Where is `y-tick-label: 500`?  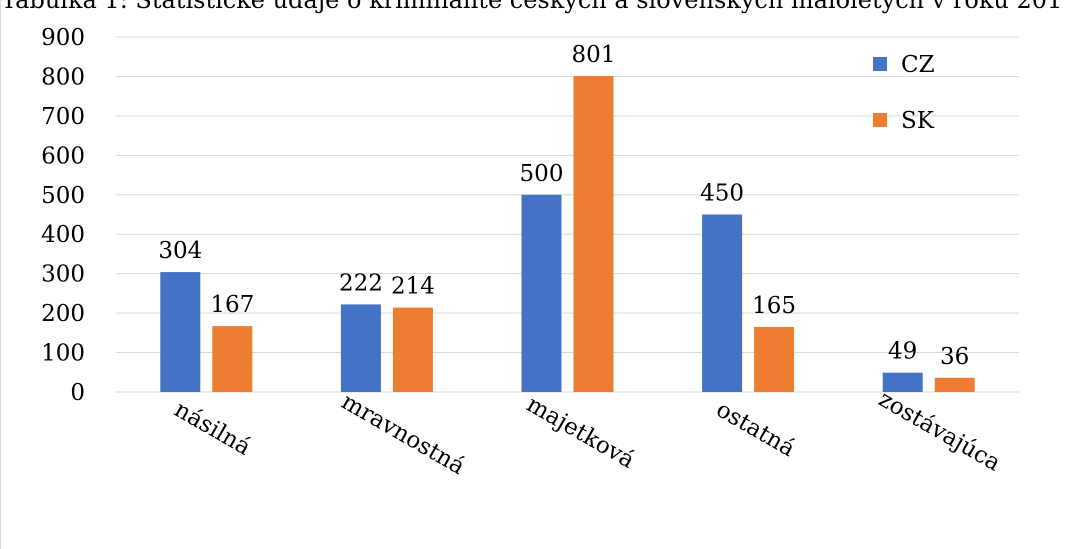 y-tick-label: 500 is located at coordinates (63, 196).